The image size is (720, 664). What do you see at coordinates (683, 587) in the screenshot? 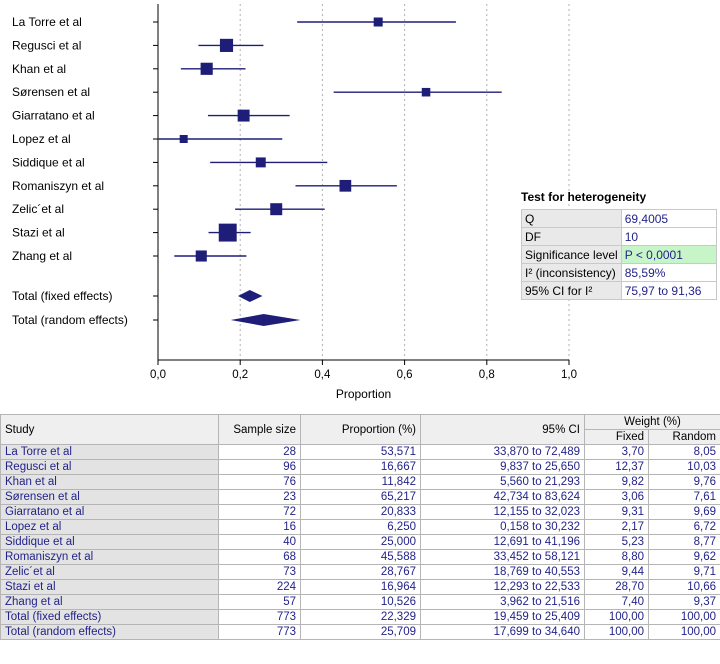
I see `cell-weight-random: 10,66` at bounding box center [683, 587].